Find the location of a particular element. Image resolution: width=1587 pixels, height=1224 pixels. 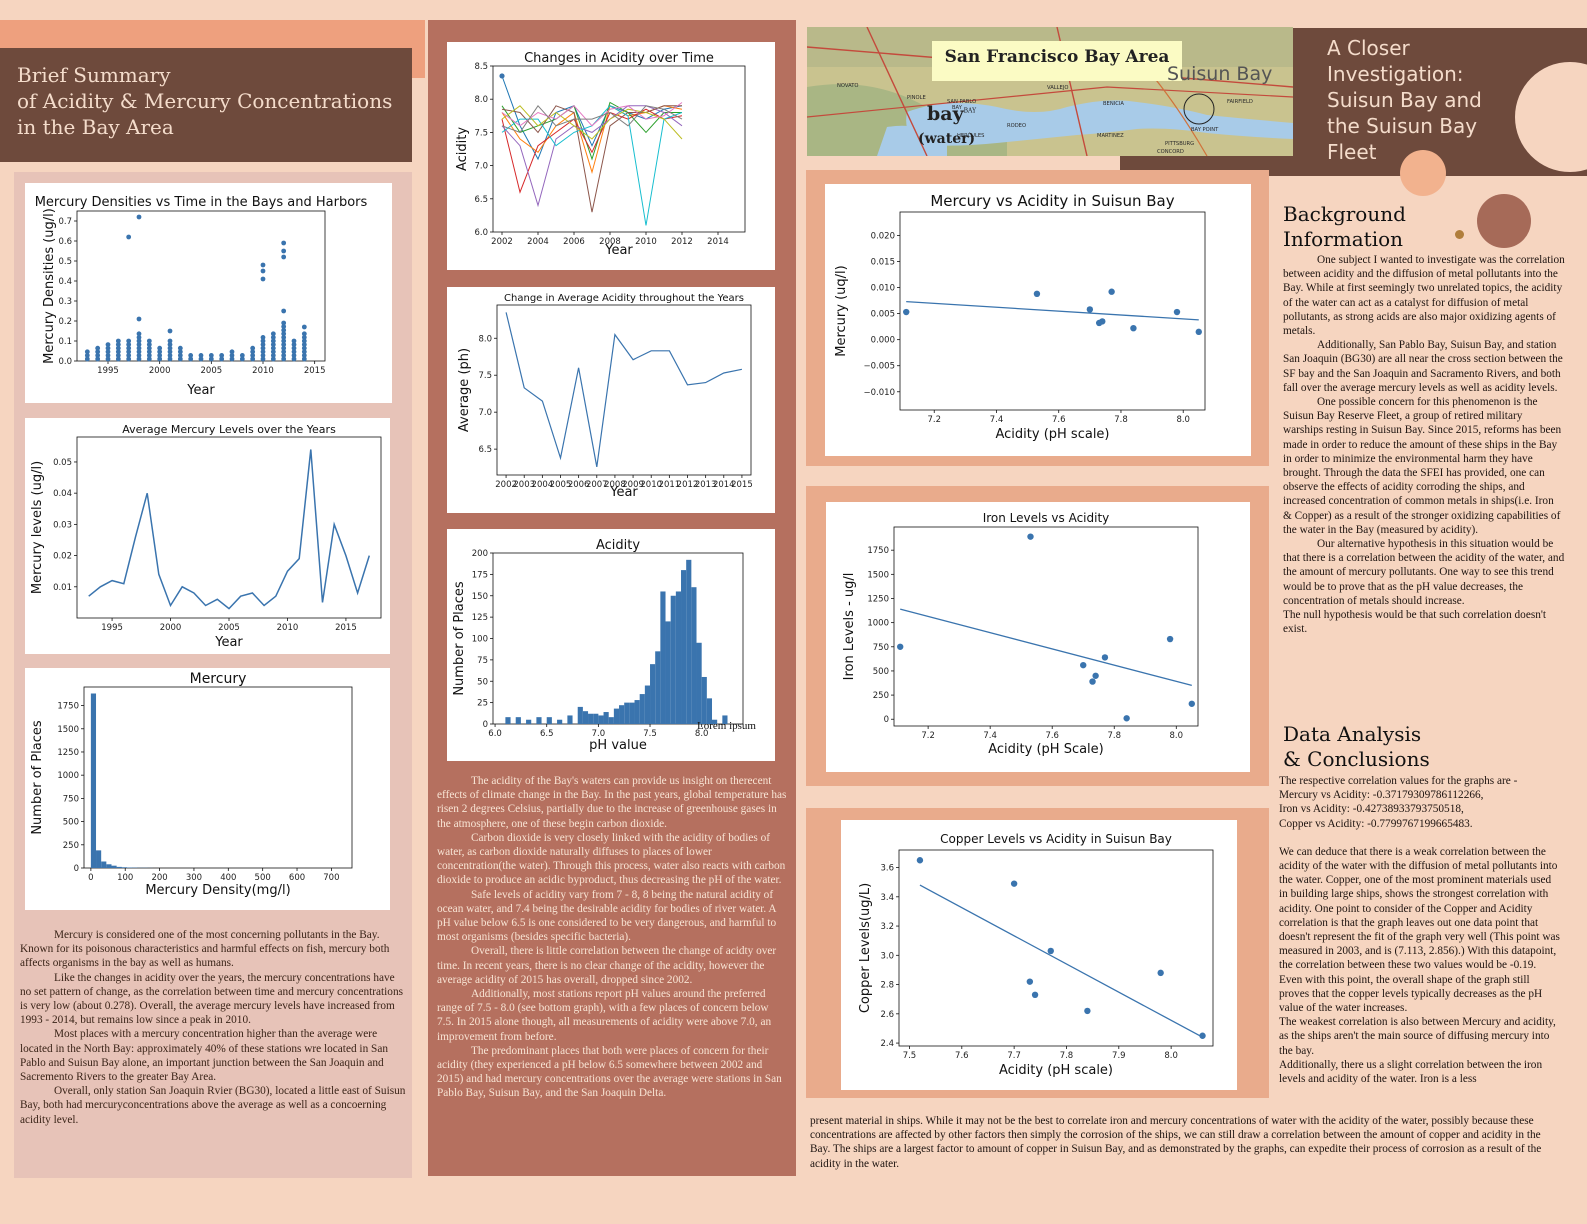

y-axis-label: Number of Places is located at coordinates (37, 777).